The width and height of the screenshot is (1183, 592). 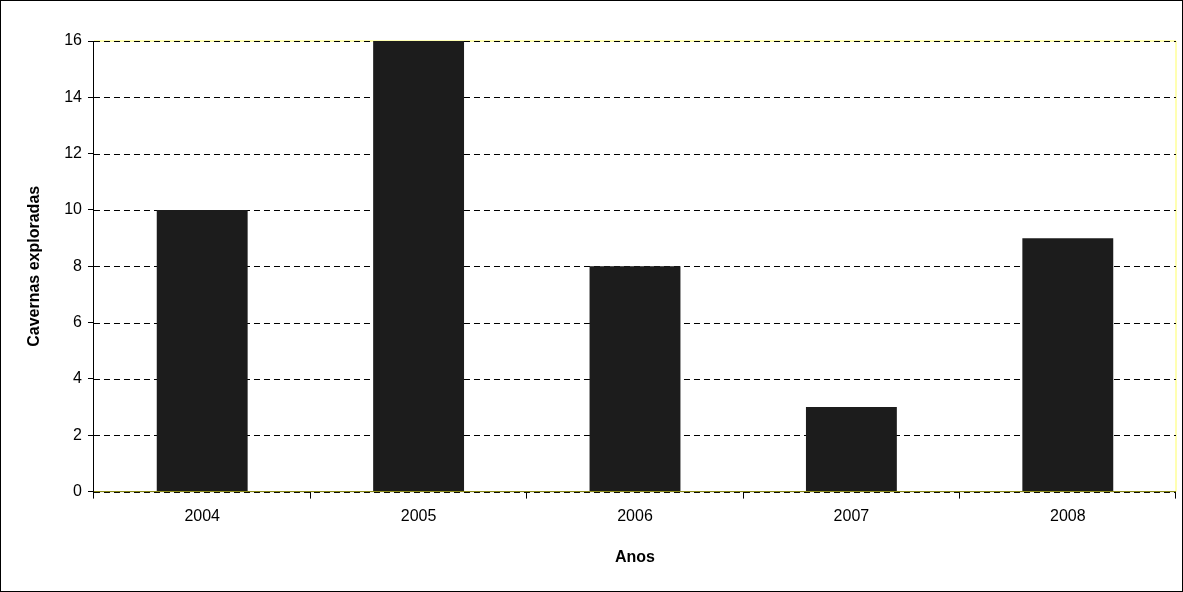 What do you see at coordinates (73, 40) in the screenshot?
I see `y-tick-label: 16` at bounding box center [73, 40].